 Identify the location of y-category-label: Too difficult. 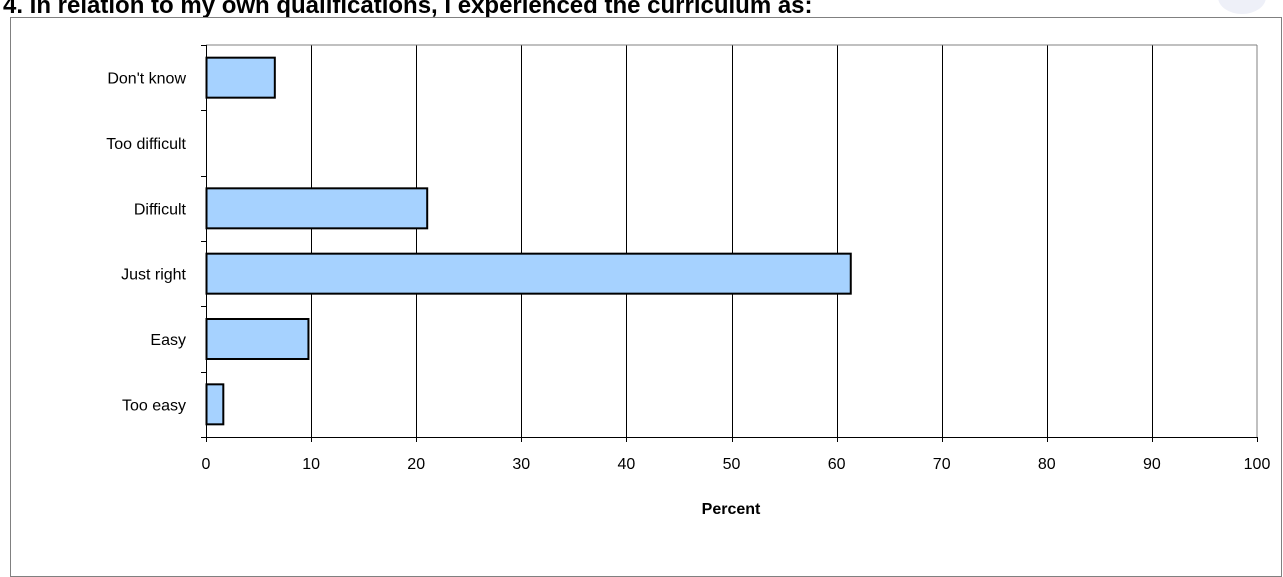
(146, 144).